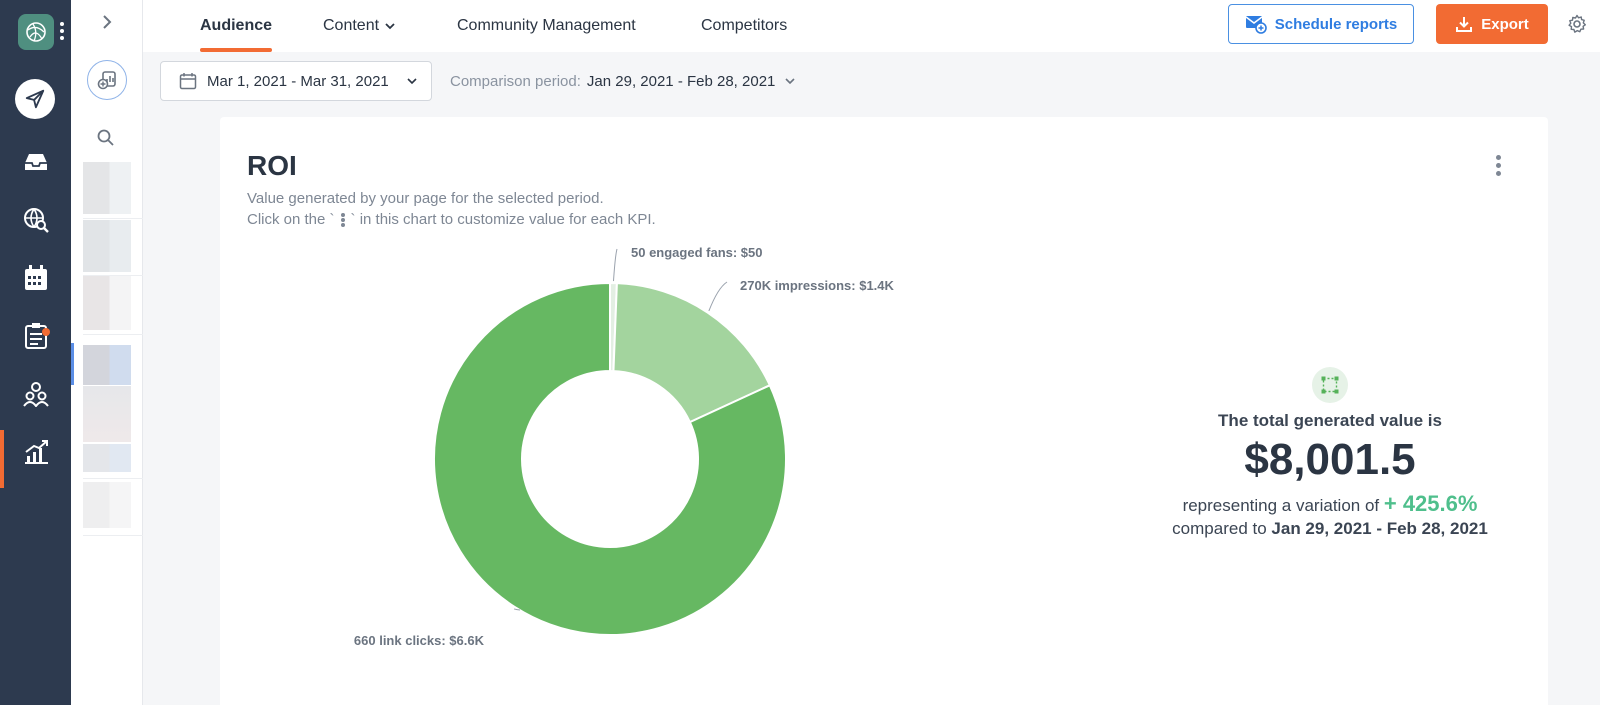 The image size is (1600, 705). Describe the element at coordinates (1330, 459) in the screenshot. I see `total-value: $8,001.5` at that location.